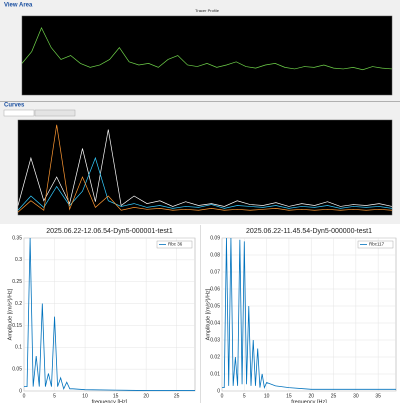 The width and height of the screenshot is (400, 403). What do you see at coordinates (378, 396) in the screenshot?
I see `x-tick-label: 35` at bounding box center [378, 396].